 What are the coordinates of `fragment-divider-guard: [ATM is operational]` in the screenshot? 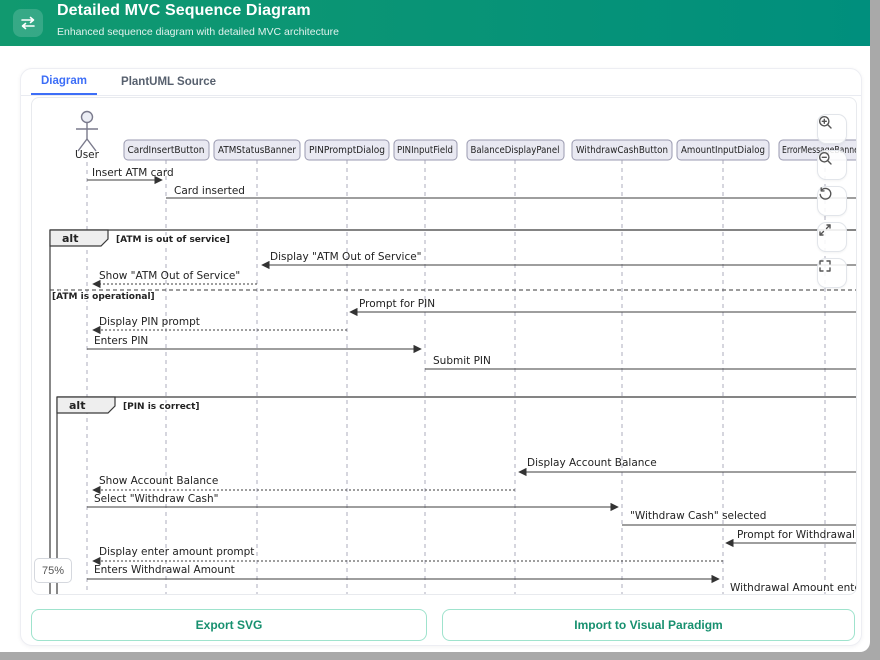 It's located at (103, 297).